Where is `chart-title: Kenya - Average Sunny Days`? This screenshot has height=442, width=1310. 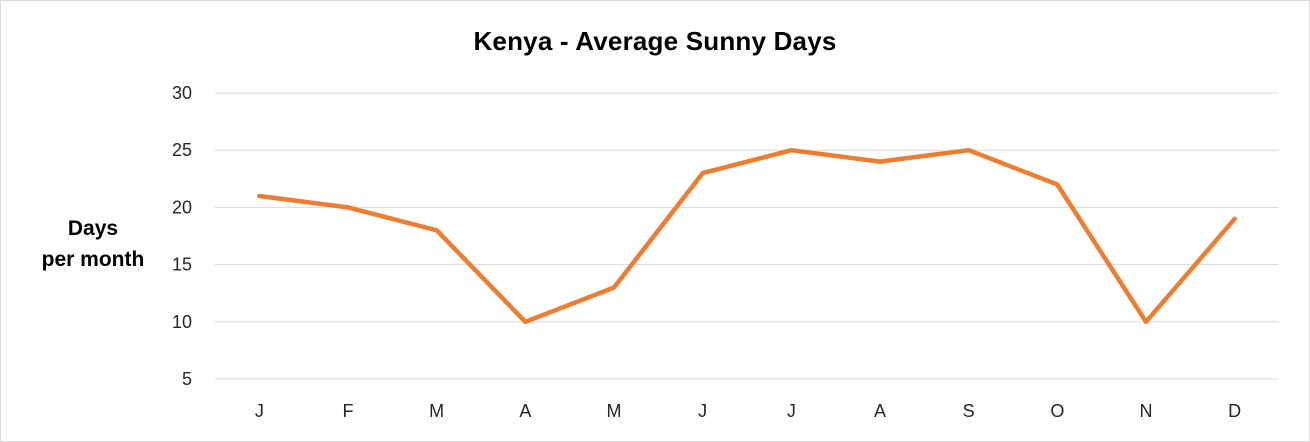 chart-title: Kenya - Average Sunny Days is located at coordinates (655, 41).